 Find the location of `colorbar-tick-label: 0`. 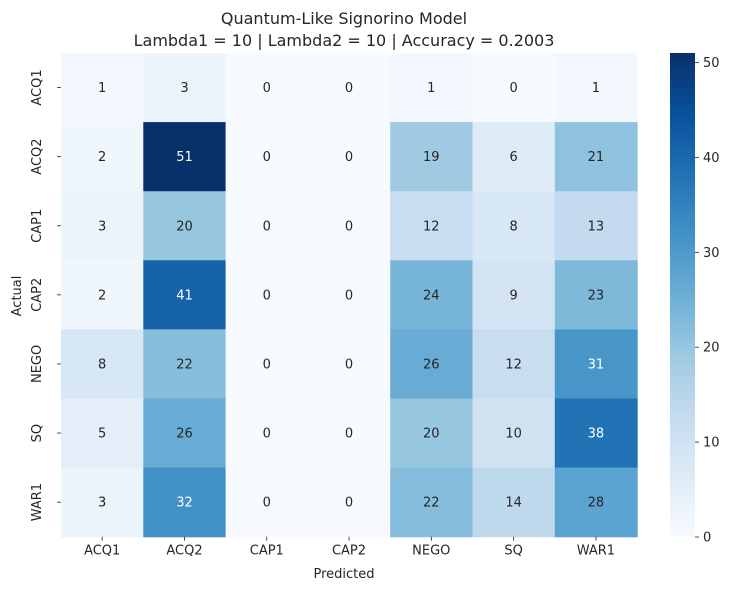

colorbar-tick-label: 0 is located at coordinates (707, 538).